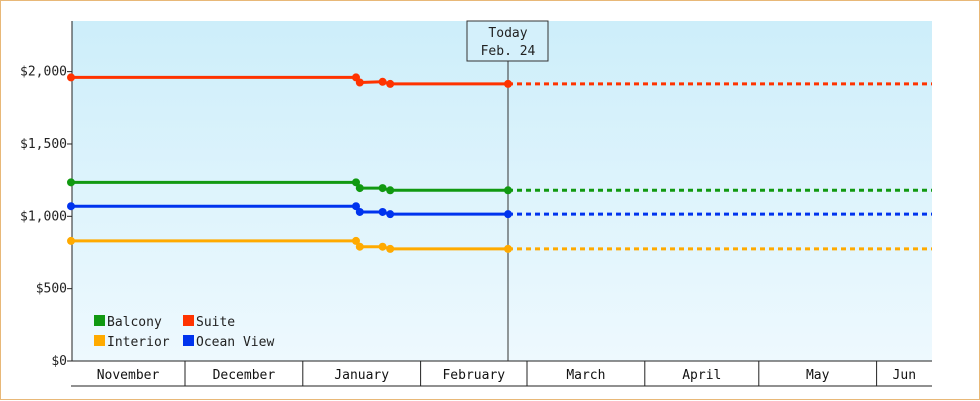  I want to click on y-tick-label: $500, so click(51, 289).